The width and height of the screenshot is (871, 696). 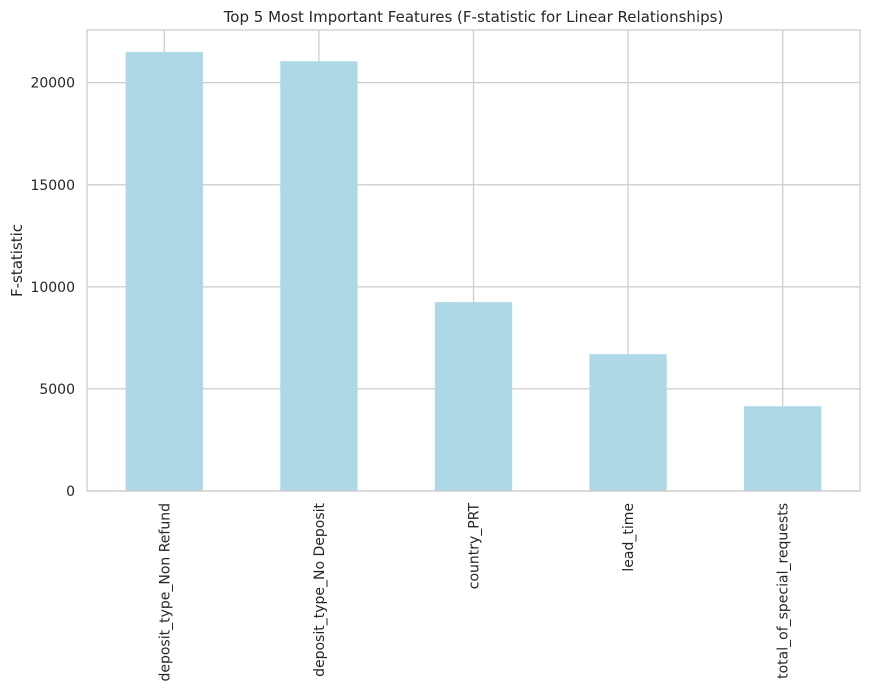 What do you see at coordinates (164, 272) in the screenshot?
I see `bar-deposit-type-non-refund` at bounding box center [164, 272].